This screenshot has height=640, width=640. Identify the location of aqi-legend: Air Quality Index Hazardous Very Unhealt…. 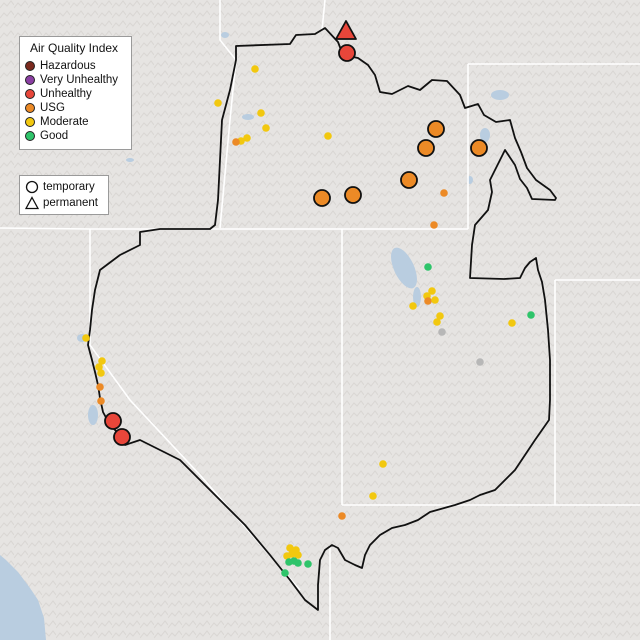
(75, 93).